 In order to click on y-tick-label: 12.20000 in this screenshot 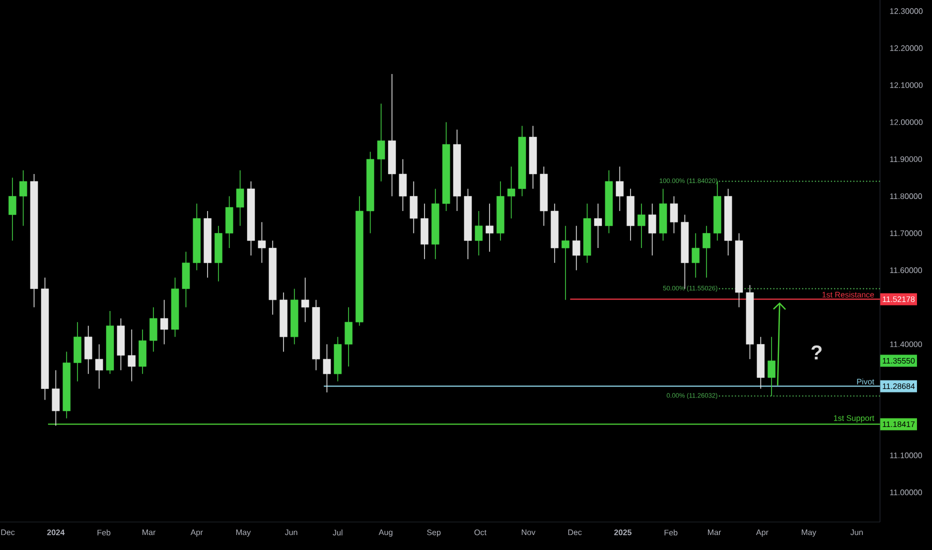, I will do `click(906, 48)`.